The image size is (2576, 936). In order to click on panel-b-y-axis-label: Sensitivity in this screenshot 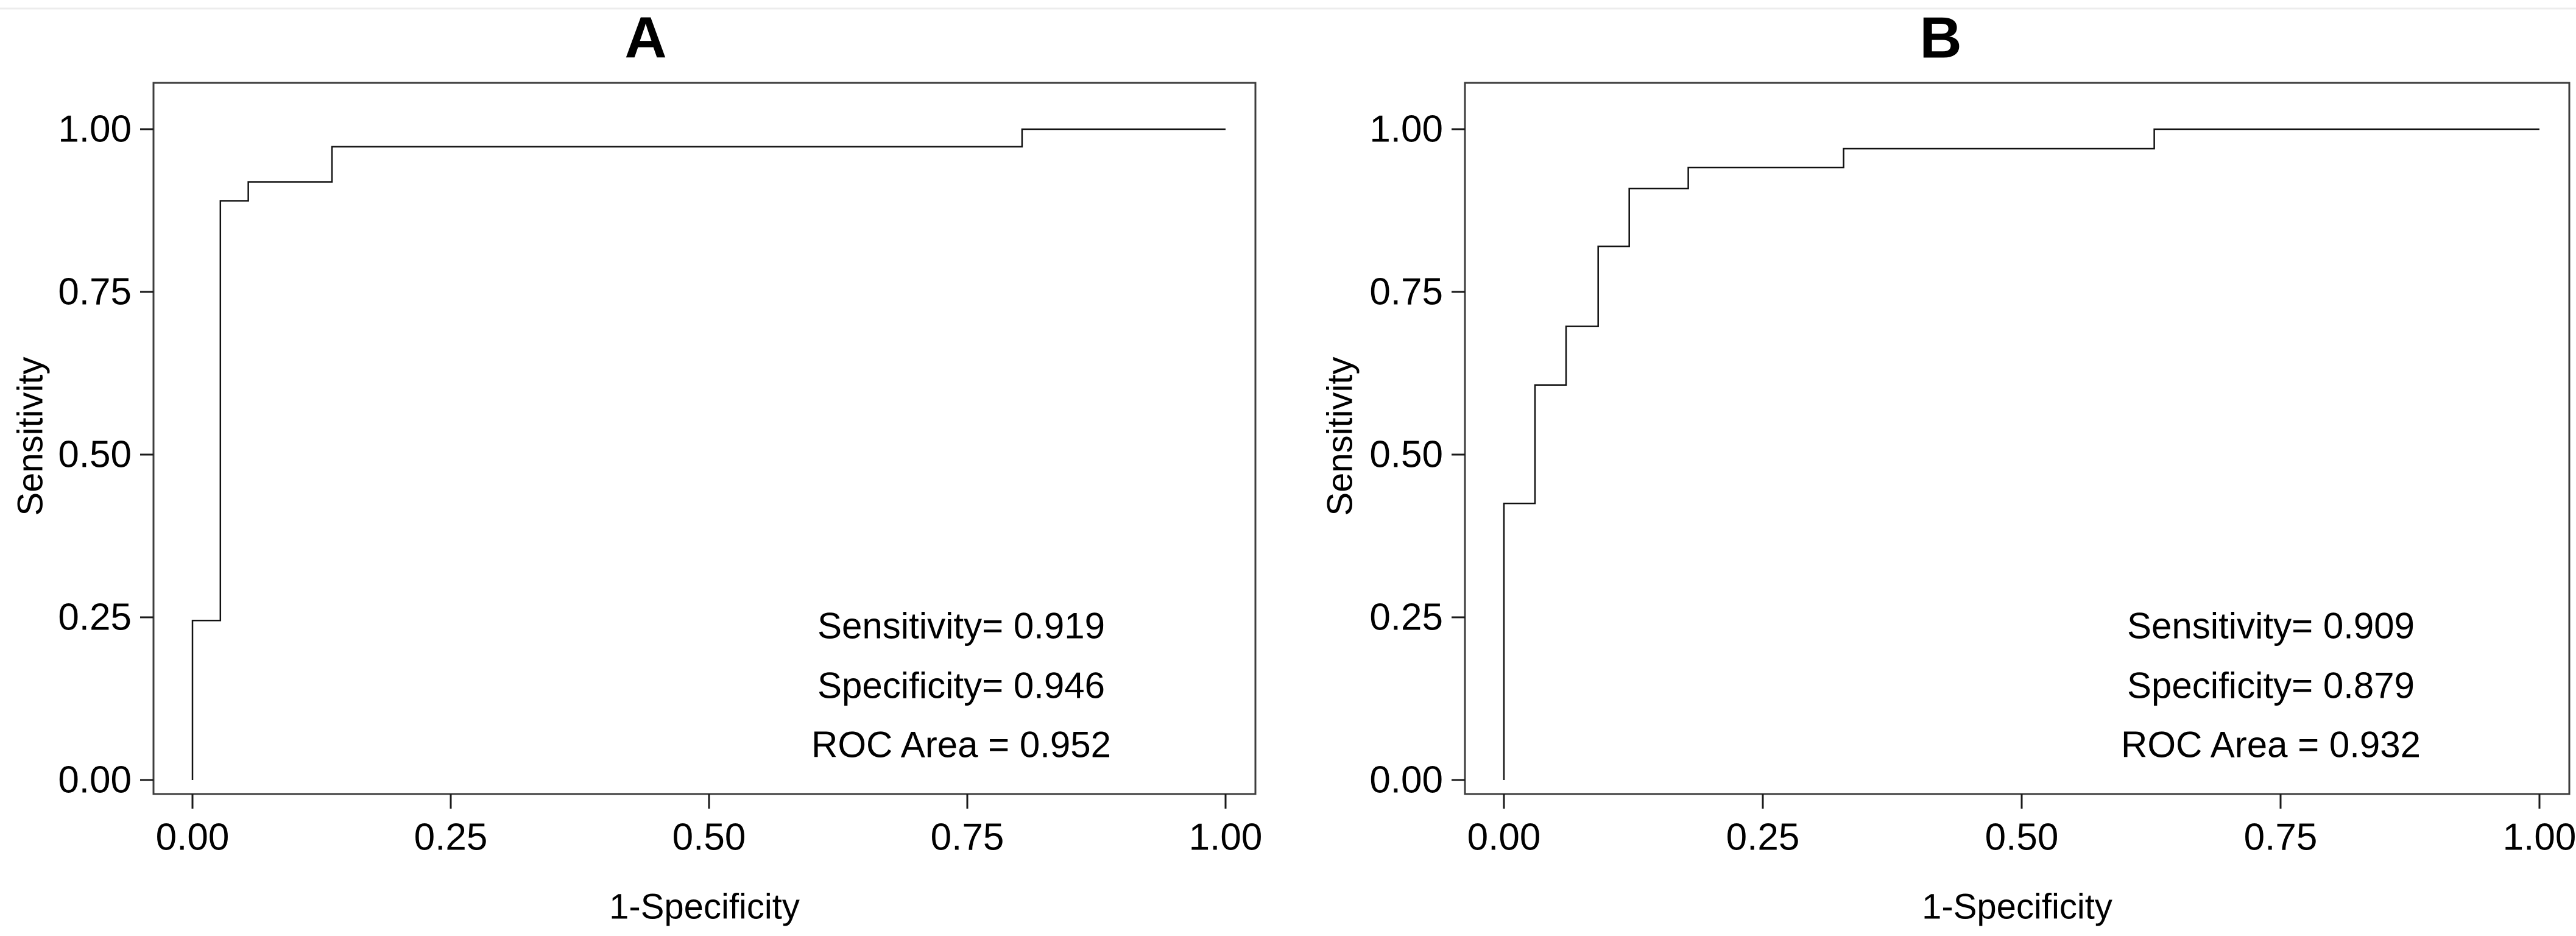, I will do `click(1341, 436)`.